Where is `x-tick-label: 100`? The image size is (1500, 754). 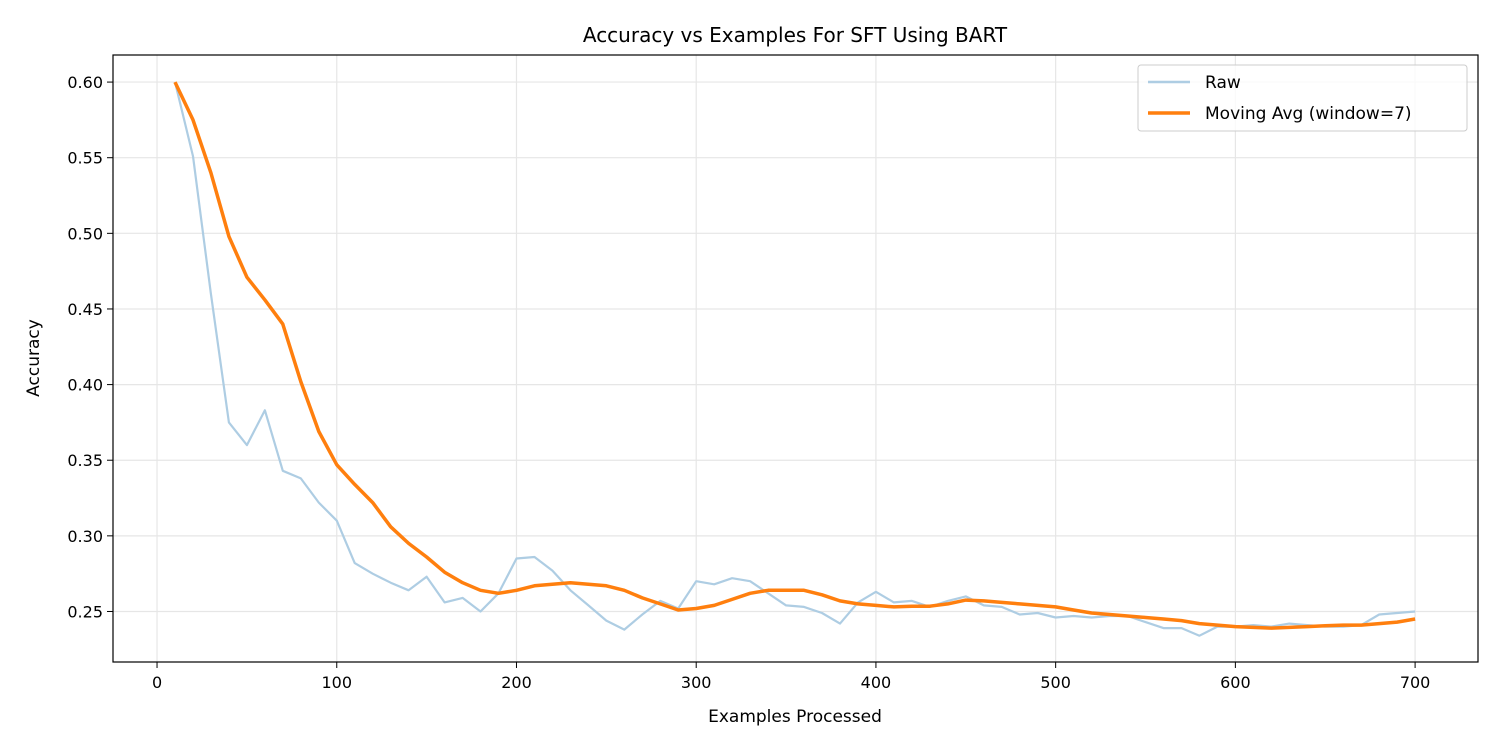
x-tick-label: 100 is located at coordinates (336, 682).